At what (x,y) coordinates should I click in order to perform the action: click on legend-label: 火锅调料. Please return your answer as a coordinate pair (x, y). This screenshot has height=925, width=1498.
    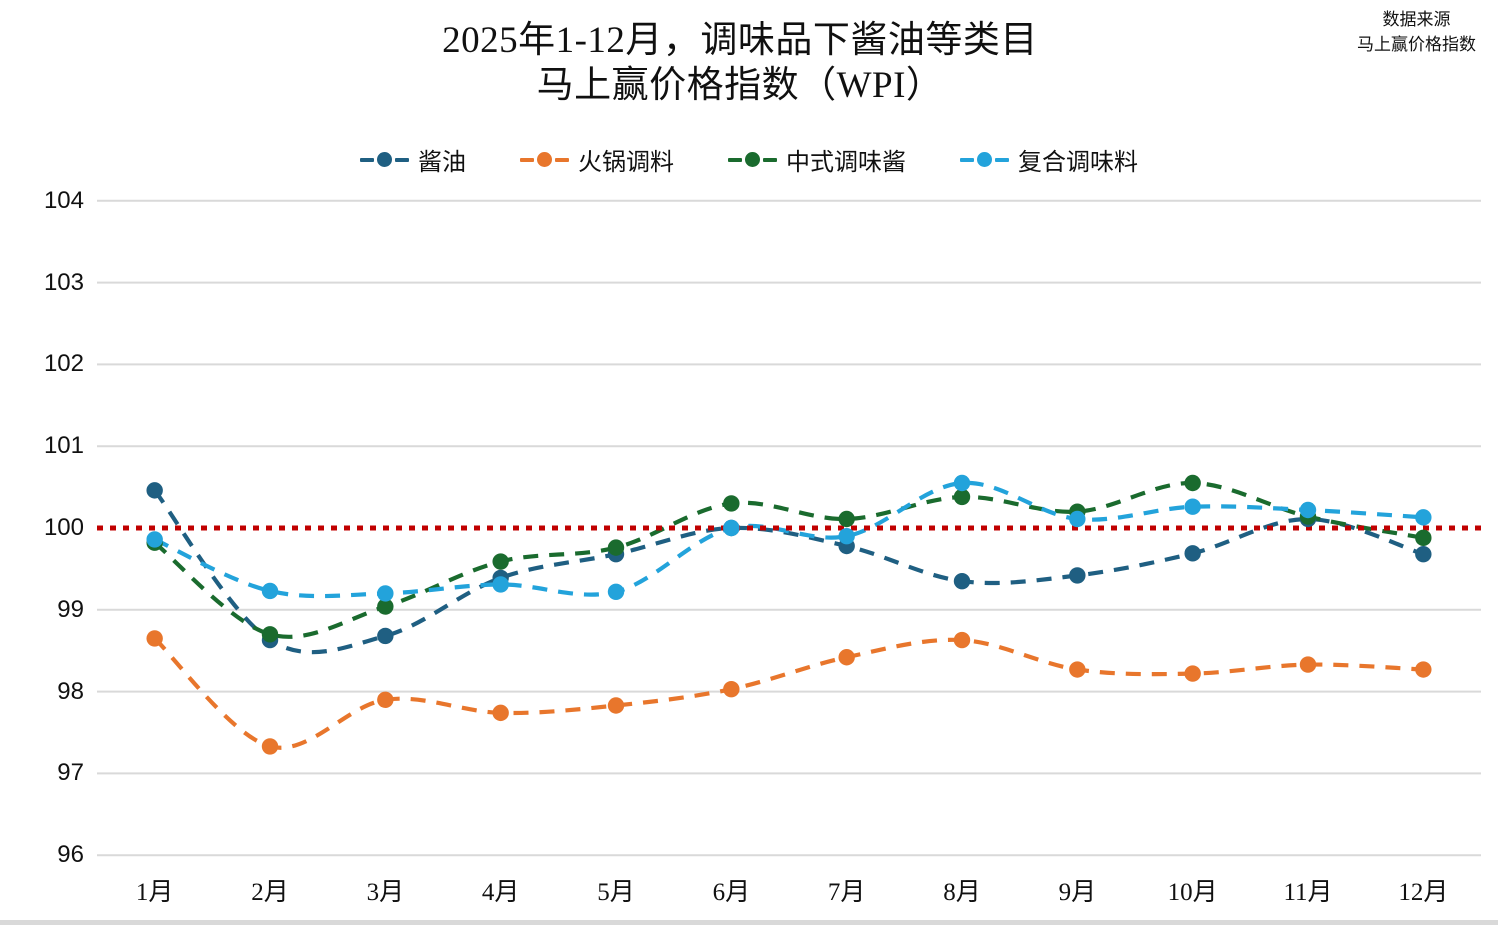
    Looking at the image, I should click on (626, 163).